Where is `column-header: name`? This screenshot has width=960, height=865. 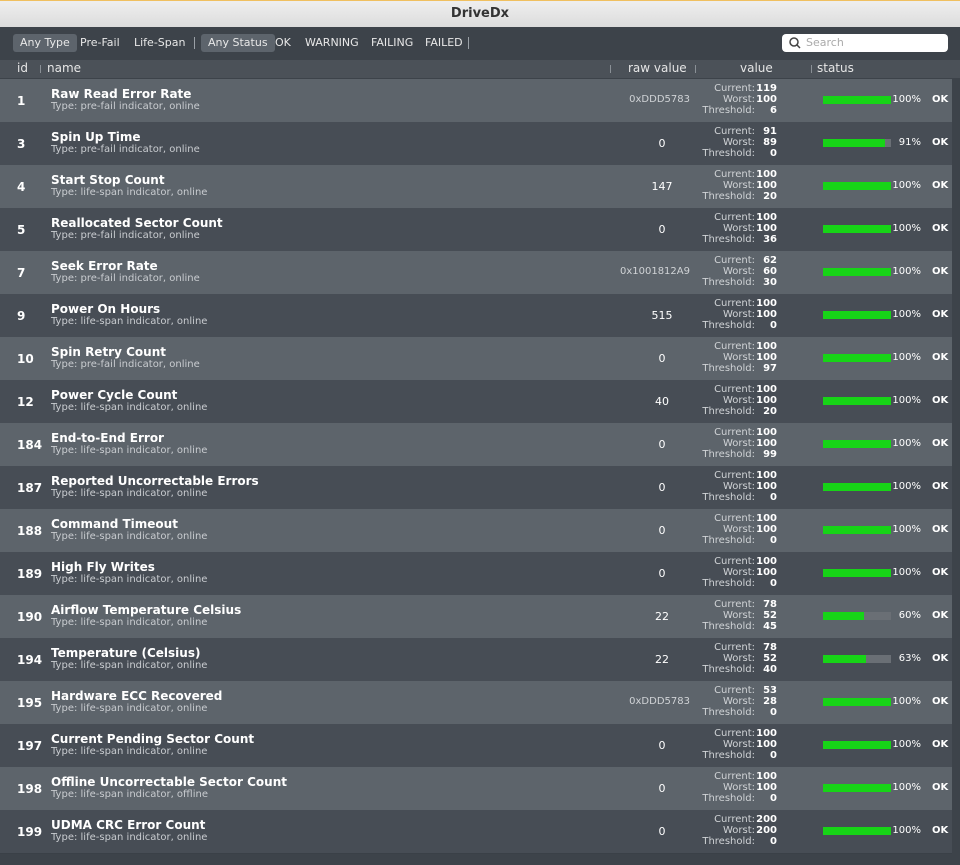
column-header: name is located at coordinates (64, 68).